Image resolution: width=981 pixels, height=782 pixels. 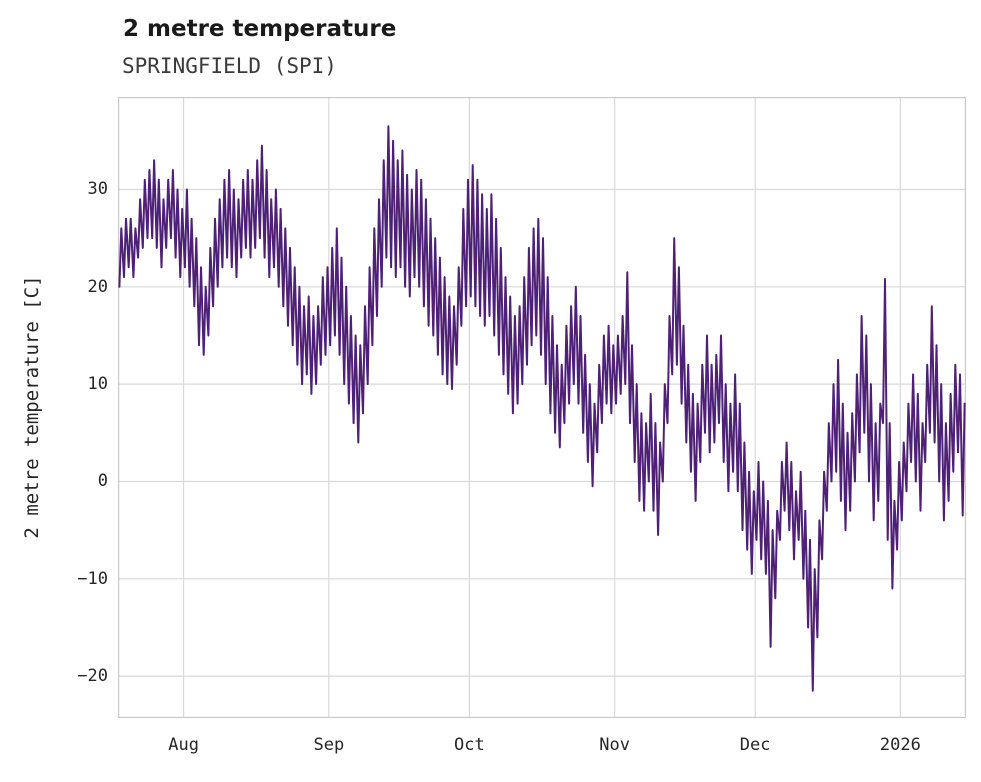 What do you see at coordinates (92, 578) in the screenshot?
I see `y-tick-label: −10` at bounding box center [92, 578].